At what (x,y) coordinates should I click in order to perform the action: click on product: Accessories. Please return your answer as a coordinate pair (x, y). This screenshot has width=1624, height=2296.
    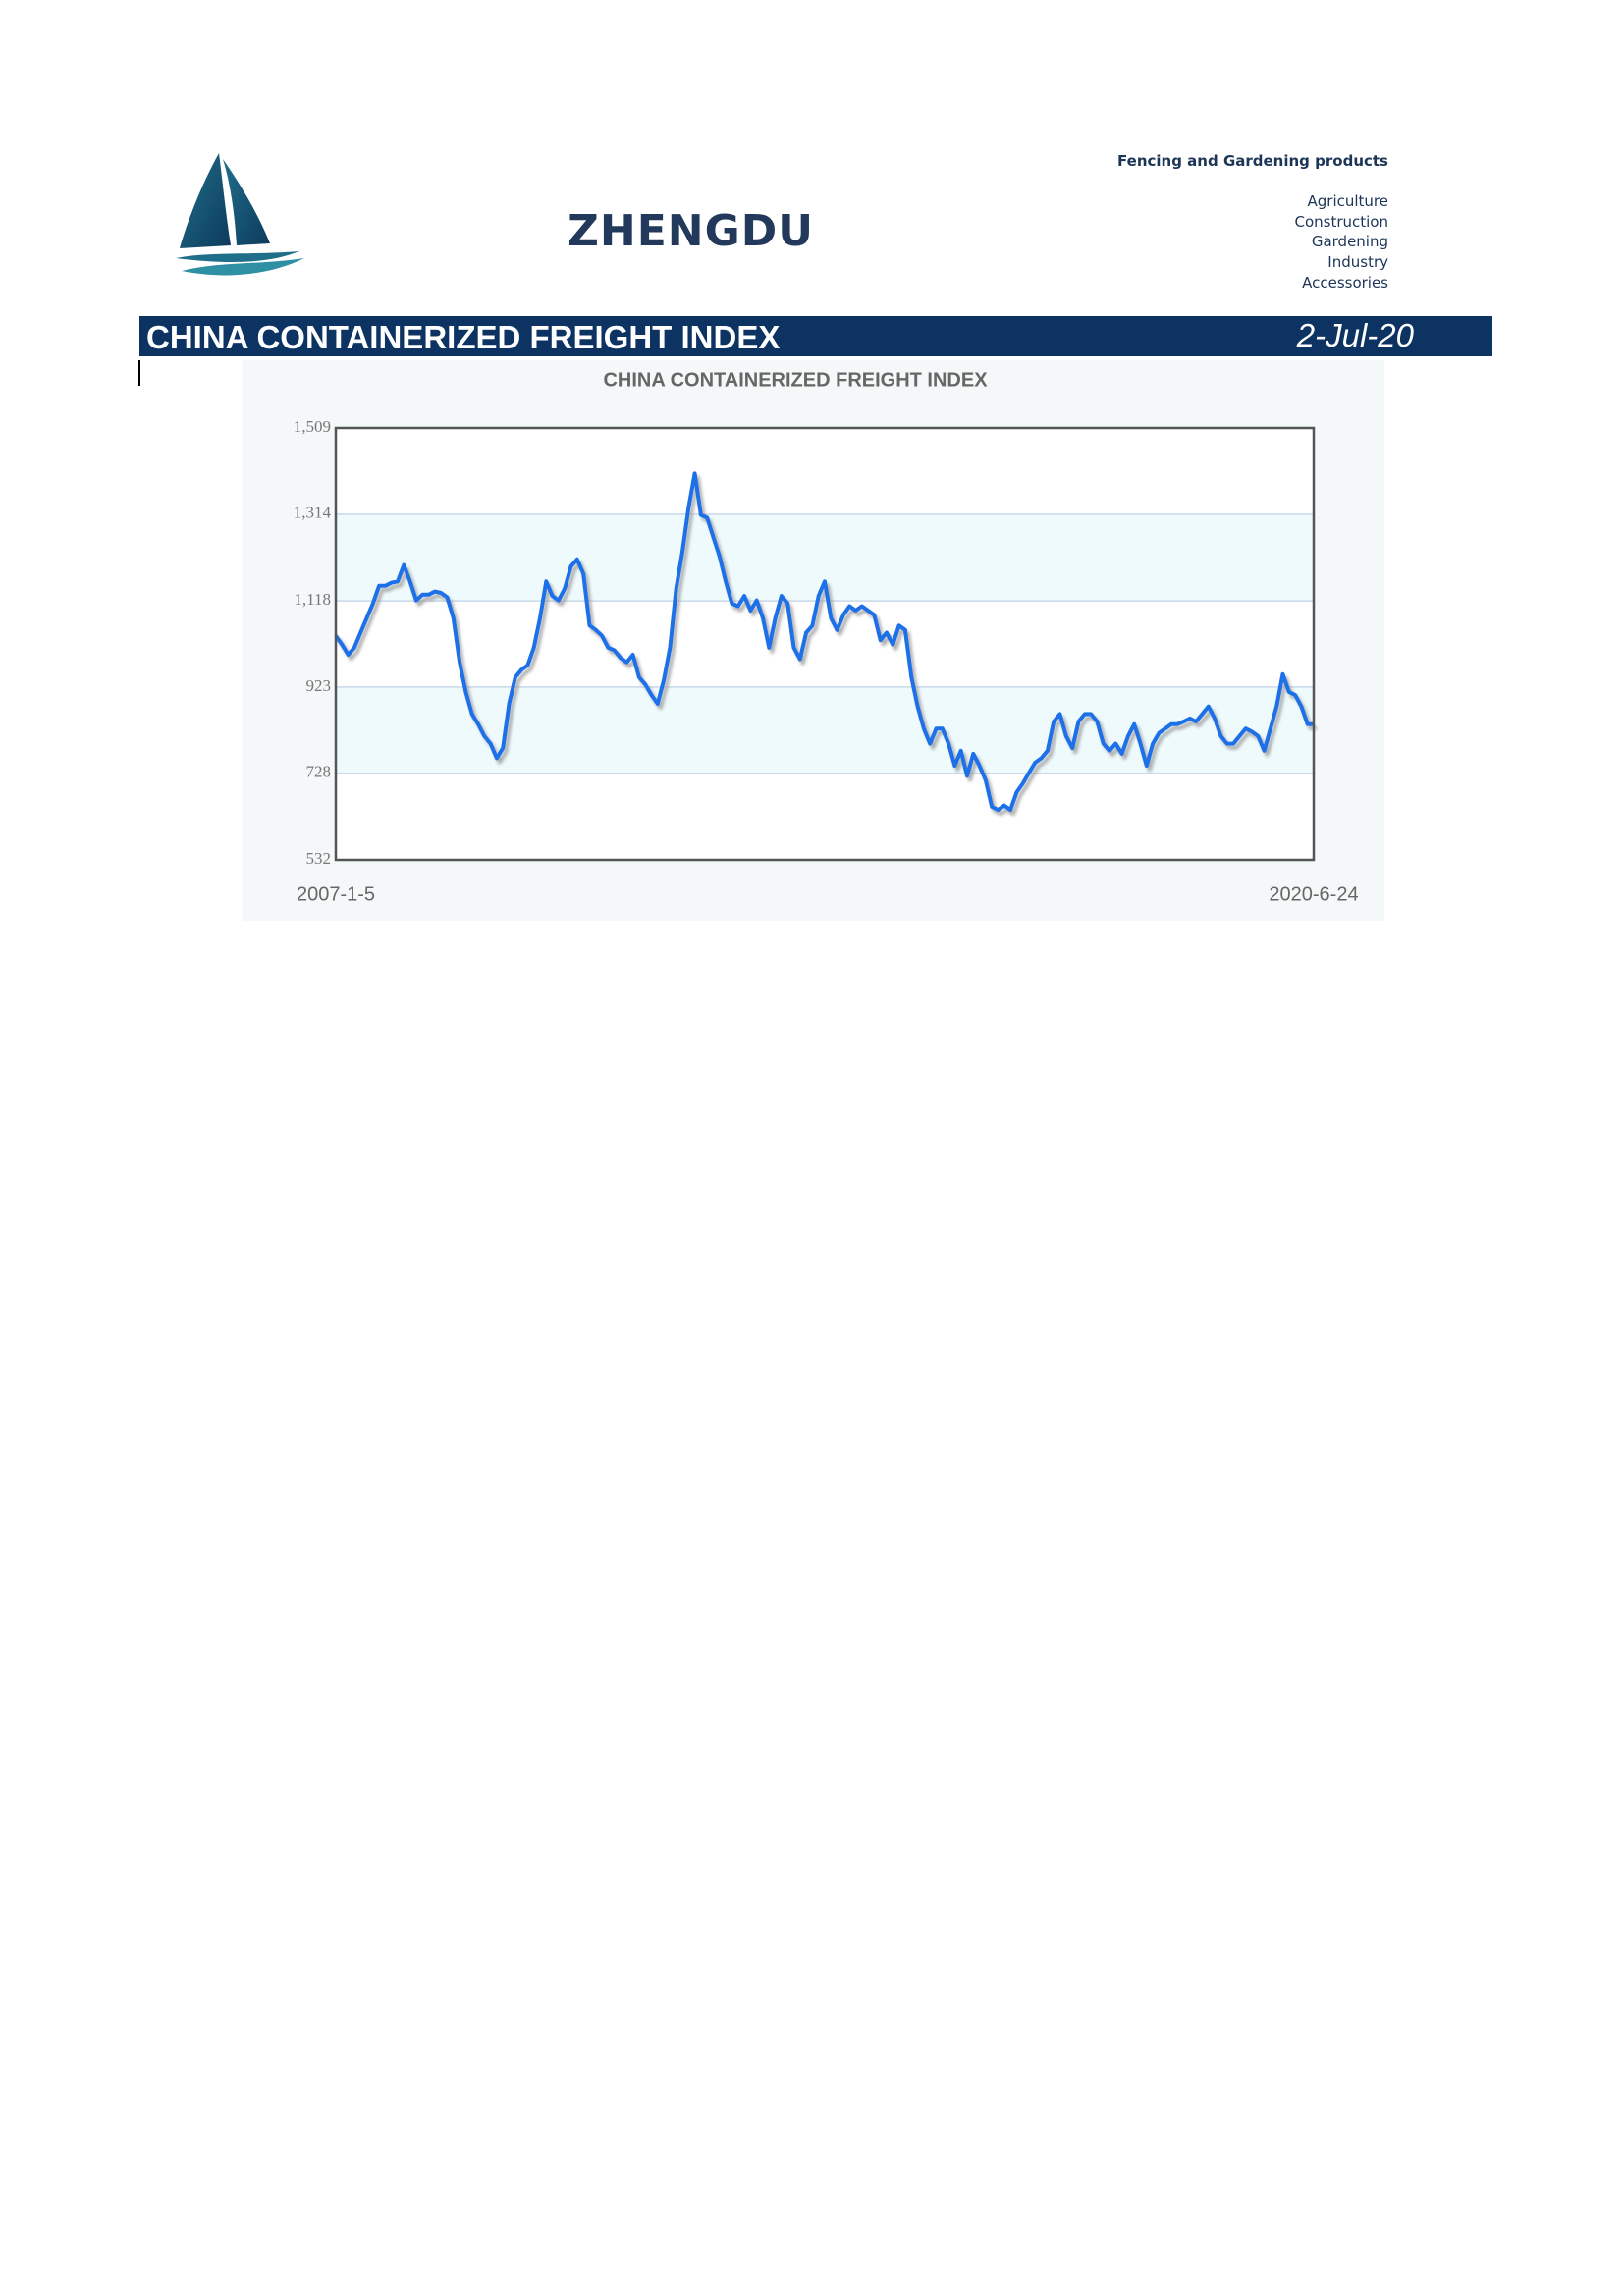
    Looking at the image, I should click on (1345, 282).